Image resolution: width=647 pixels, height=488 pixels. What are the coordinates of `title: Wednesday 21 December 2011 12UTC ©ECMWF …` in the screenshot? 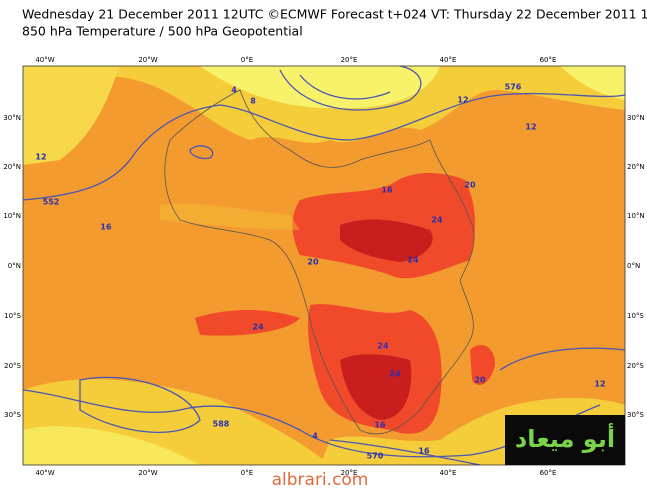 It's located at (334, 14).